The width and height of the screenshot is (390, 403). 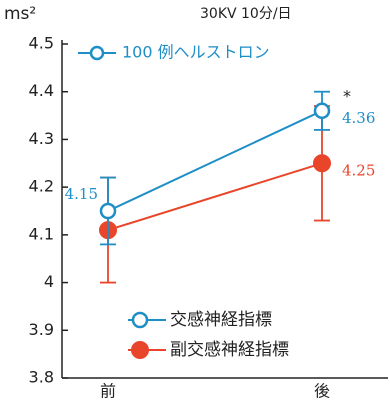 What do you see at coordinates (81, 194) in the screenshot?
I see `data-label: 4.15` at bounding box center [81, 194].